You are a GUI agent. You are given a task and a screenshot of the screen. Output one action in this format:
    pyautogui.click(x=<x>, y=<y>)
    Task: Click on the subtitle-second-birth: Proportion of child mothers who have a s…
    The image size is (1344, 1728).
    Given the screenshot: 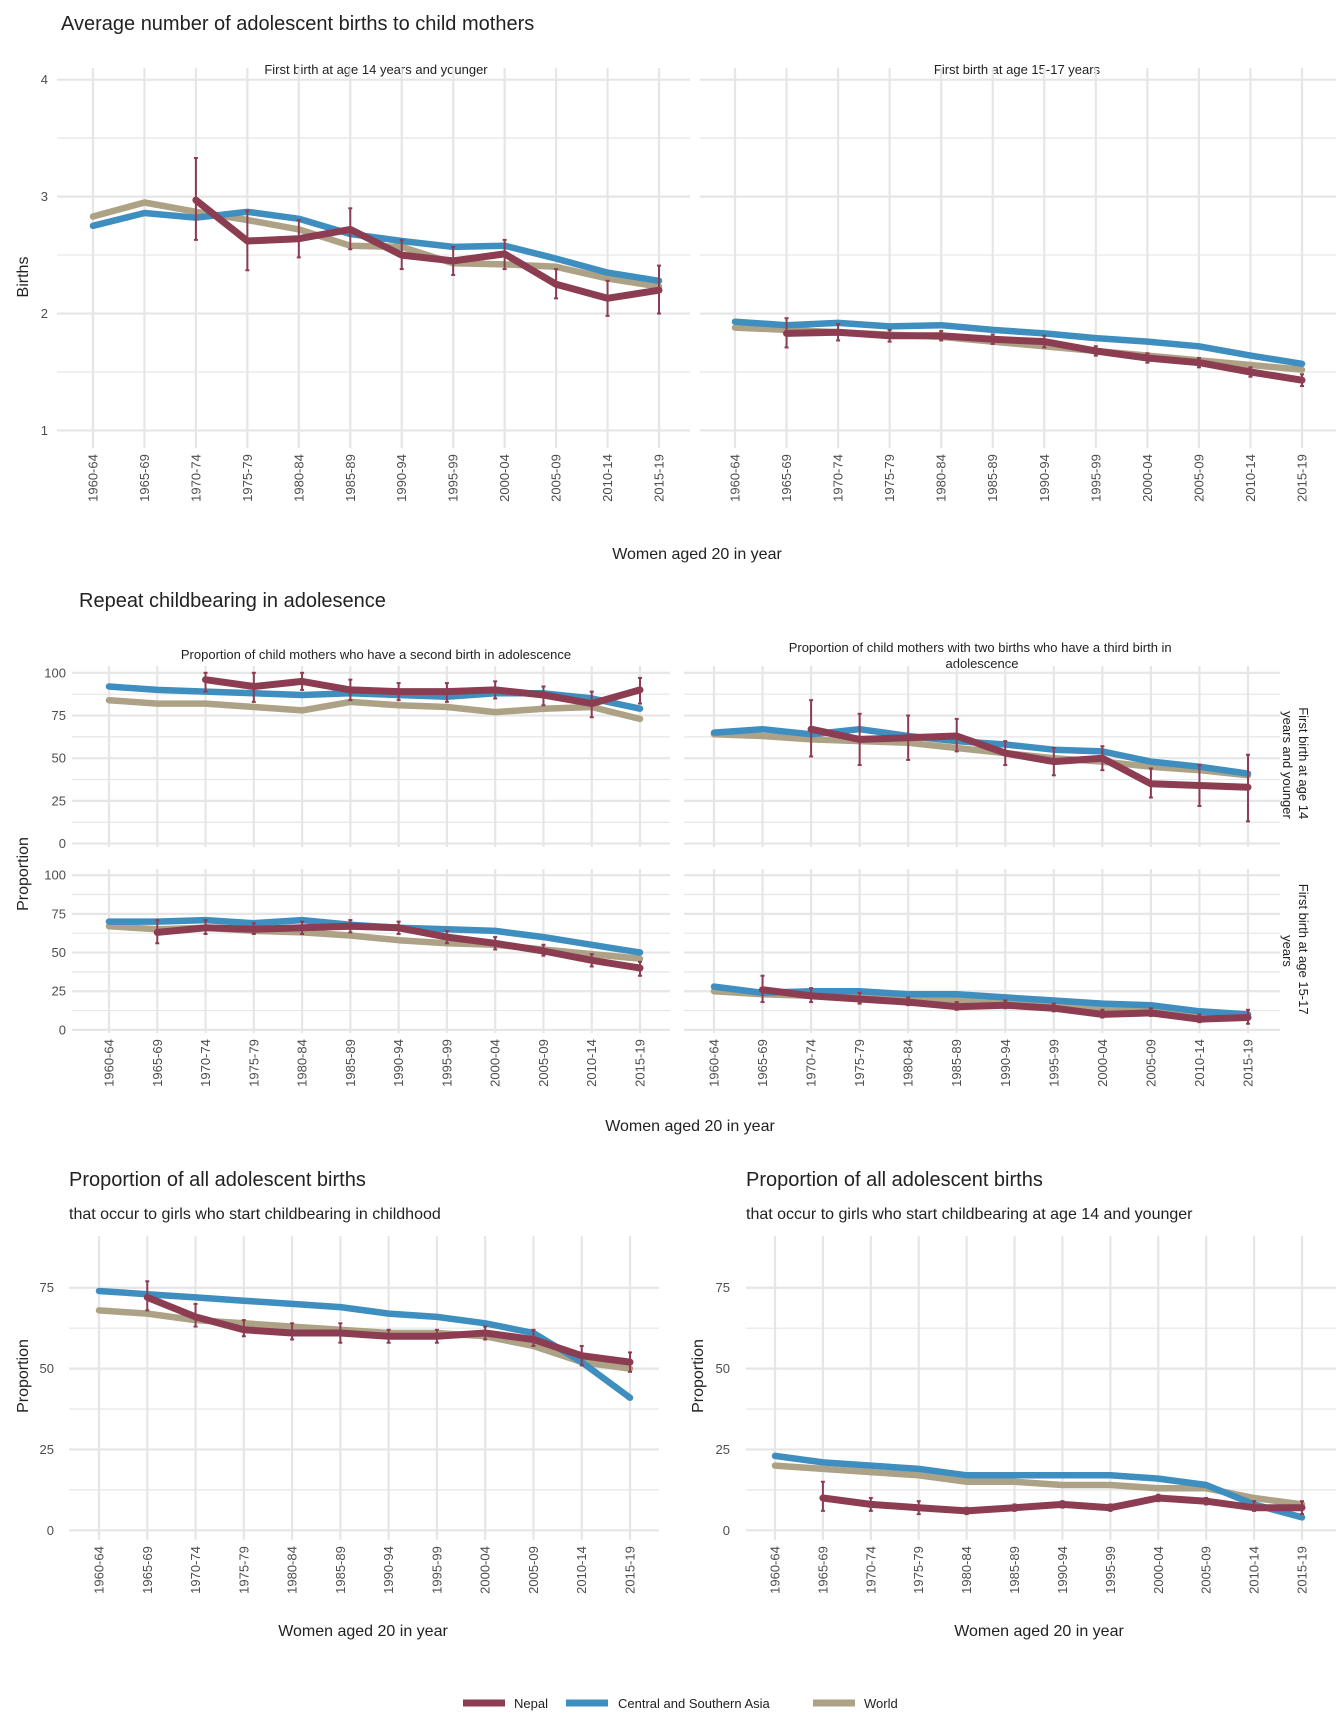 What is the action you would take?
    pyautogui.click(x=376, y=654)
    